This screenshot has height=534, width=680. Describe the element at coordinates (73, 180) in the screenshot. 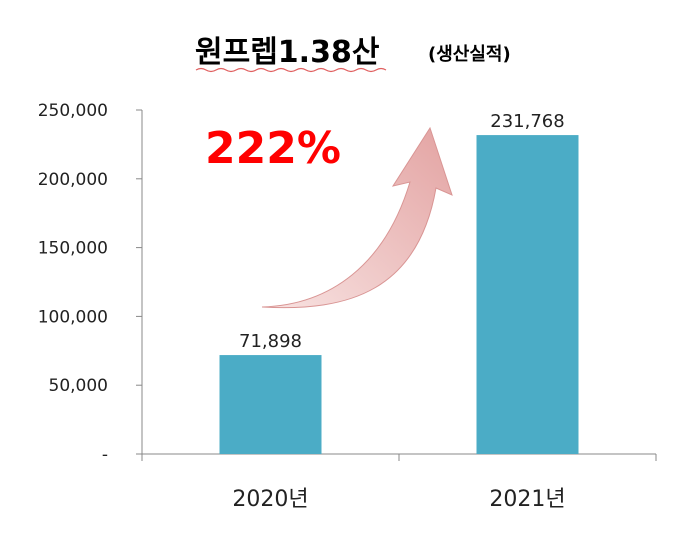

I see `y-tick-label: 200,000` at that location.